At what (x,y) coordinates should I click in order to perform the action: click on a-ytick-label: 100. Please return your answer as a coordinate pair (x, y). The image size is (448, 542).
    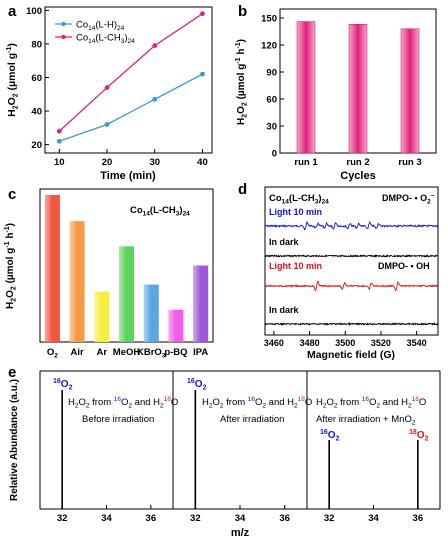
    Looking at the image, I should click on (34, 11).